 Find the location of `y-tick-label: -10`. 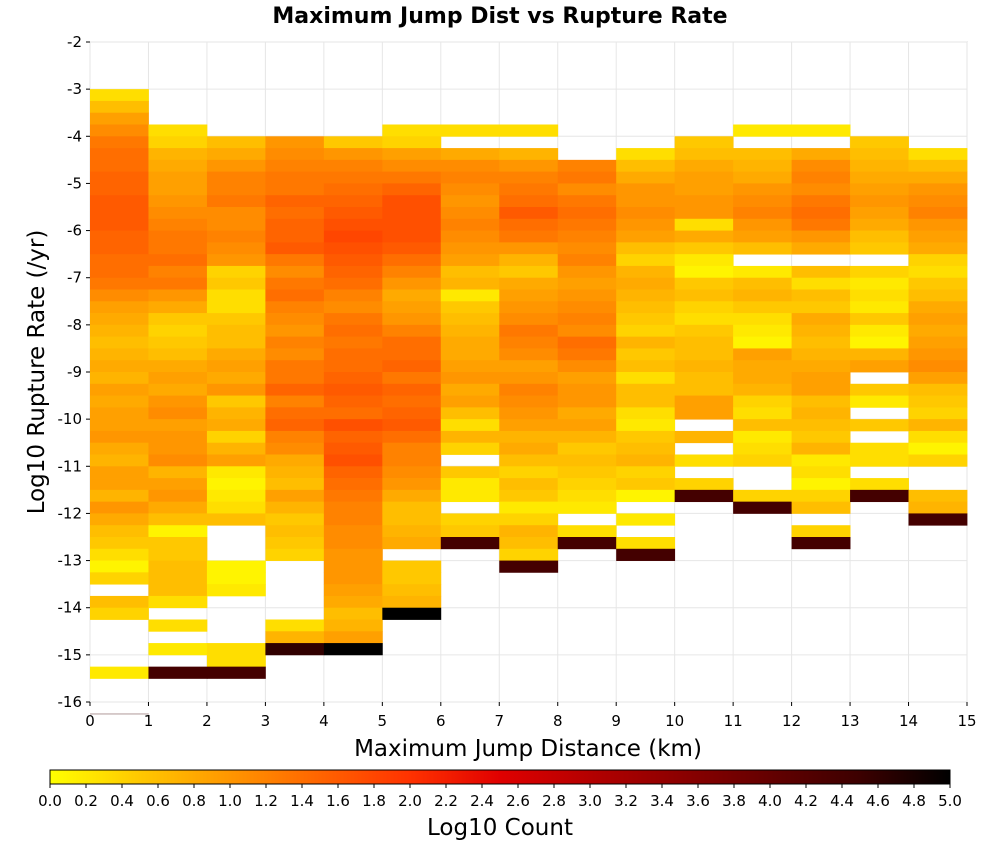

y-tick-label: -10 is located at coordinates (70, 419).